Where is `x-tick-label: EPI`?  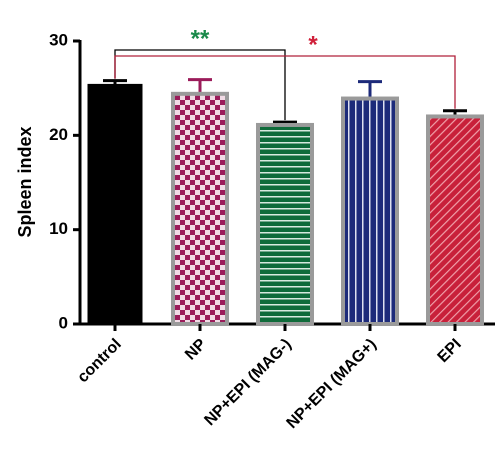 x-tick-label: EPI is located at coordinates (450, 351).